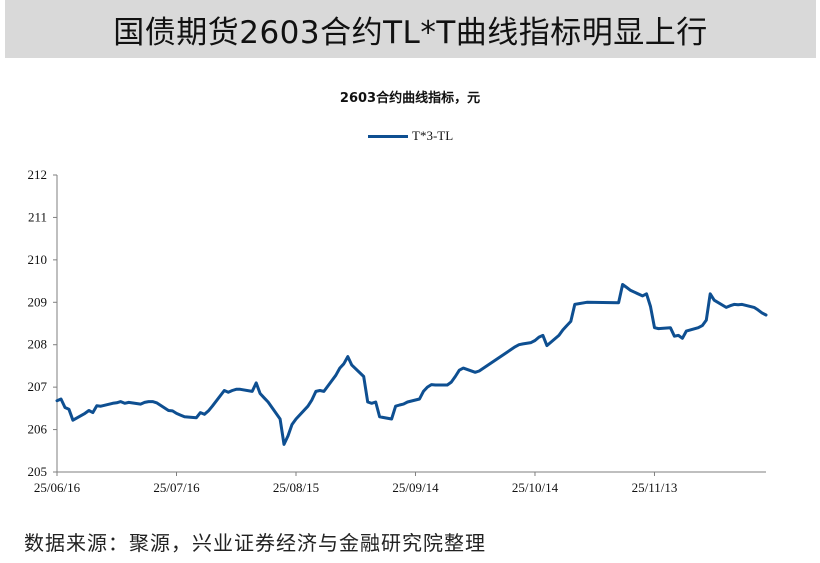 This screenshot has width=820, height=563. What do you see at coordinates (410, 136) in the screenshot?
I see `legend: T*3-TL` at bounding box center [410, 136].